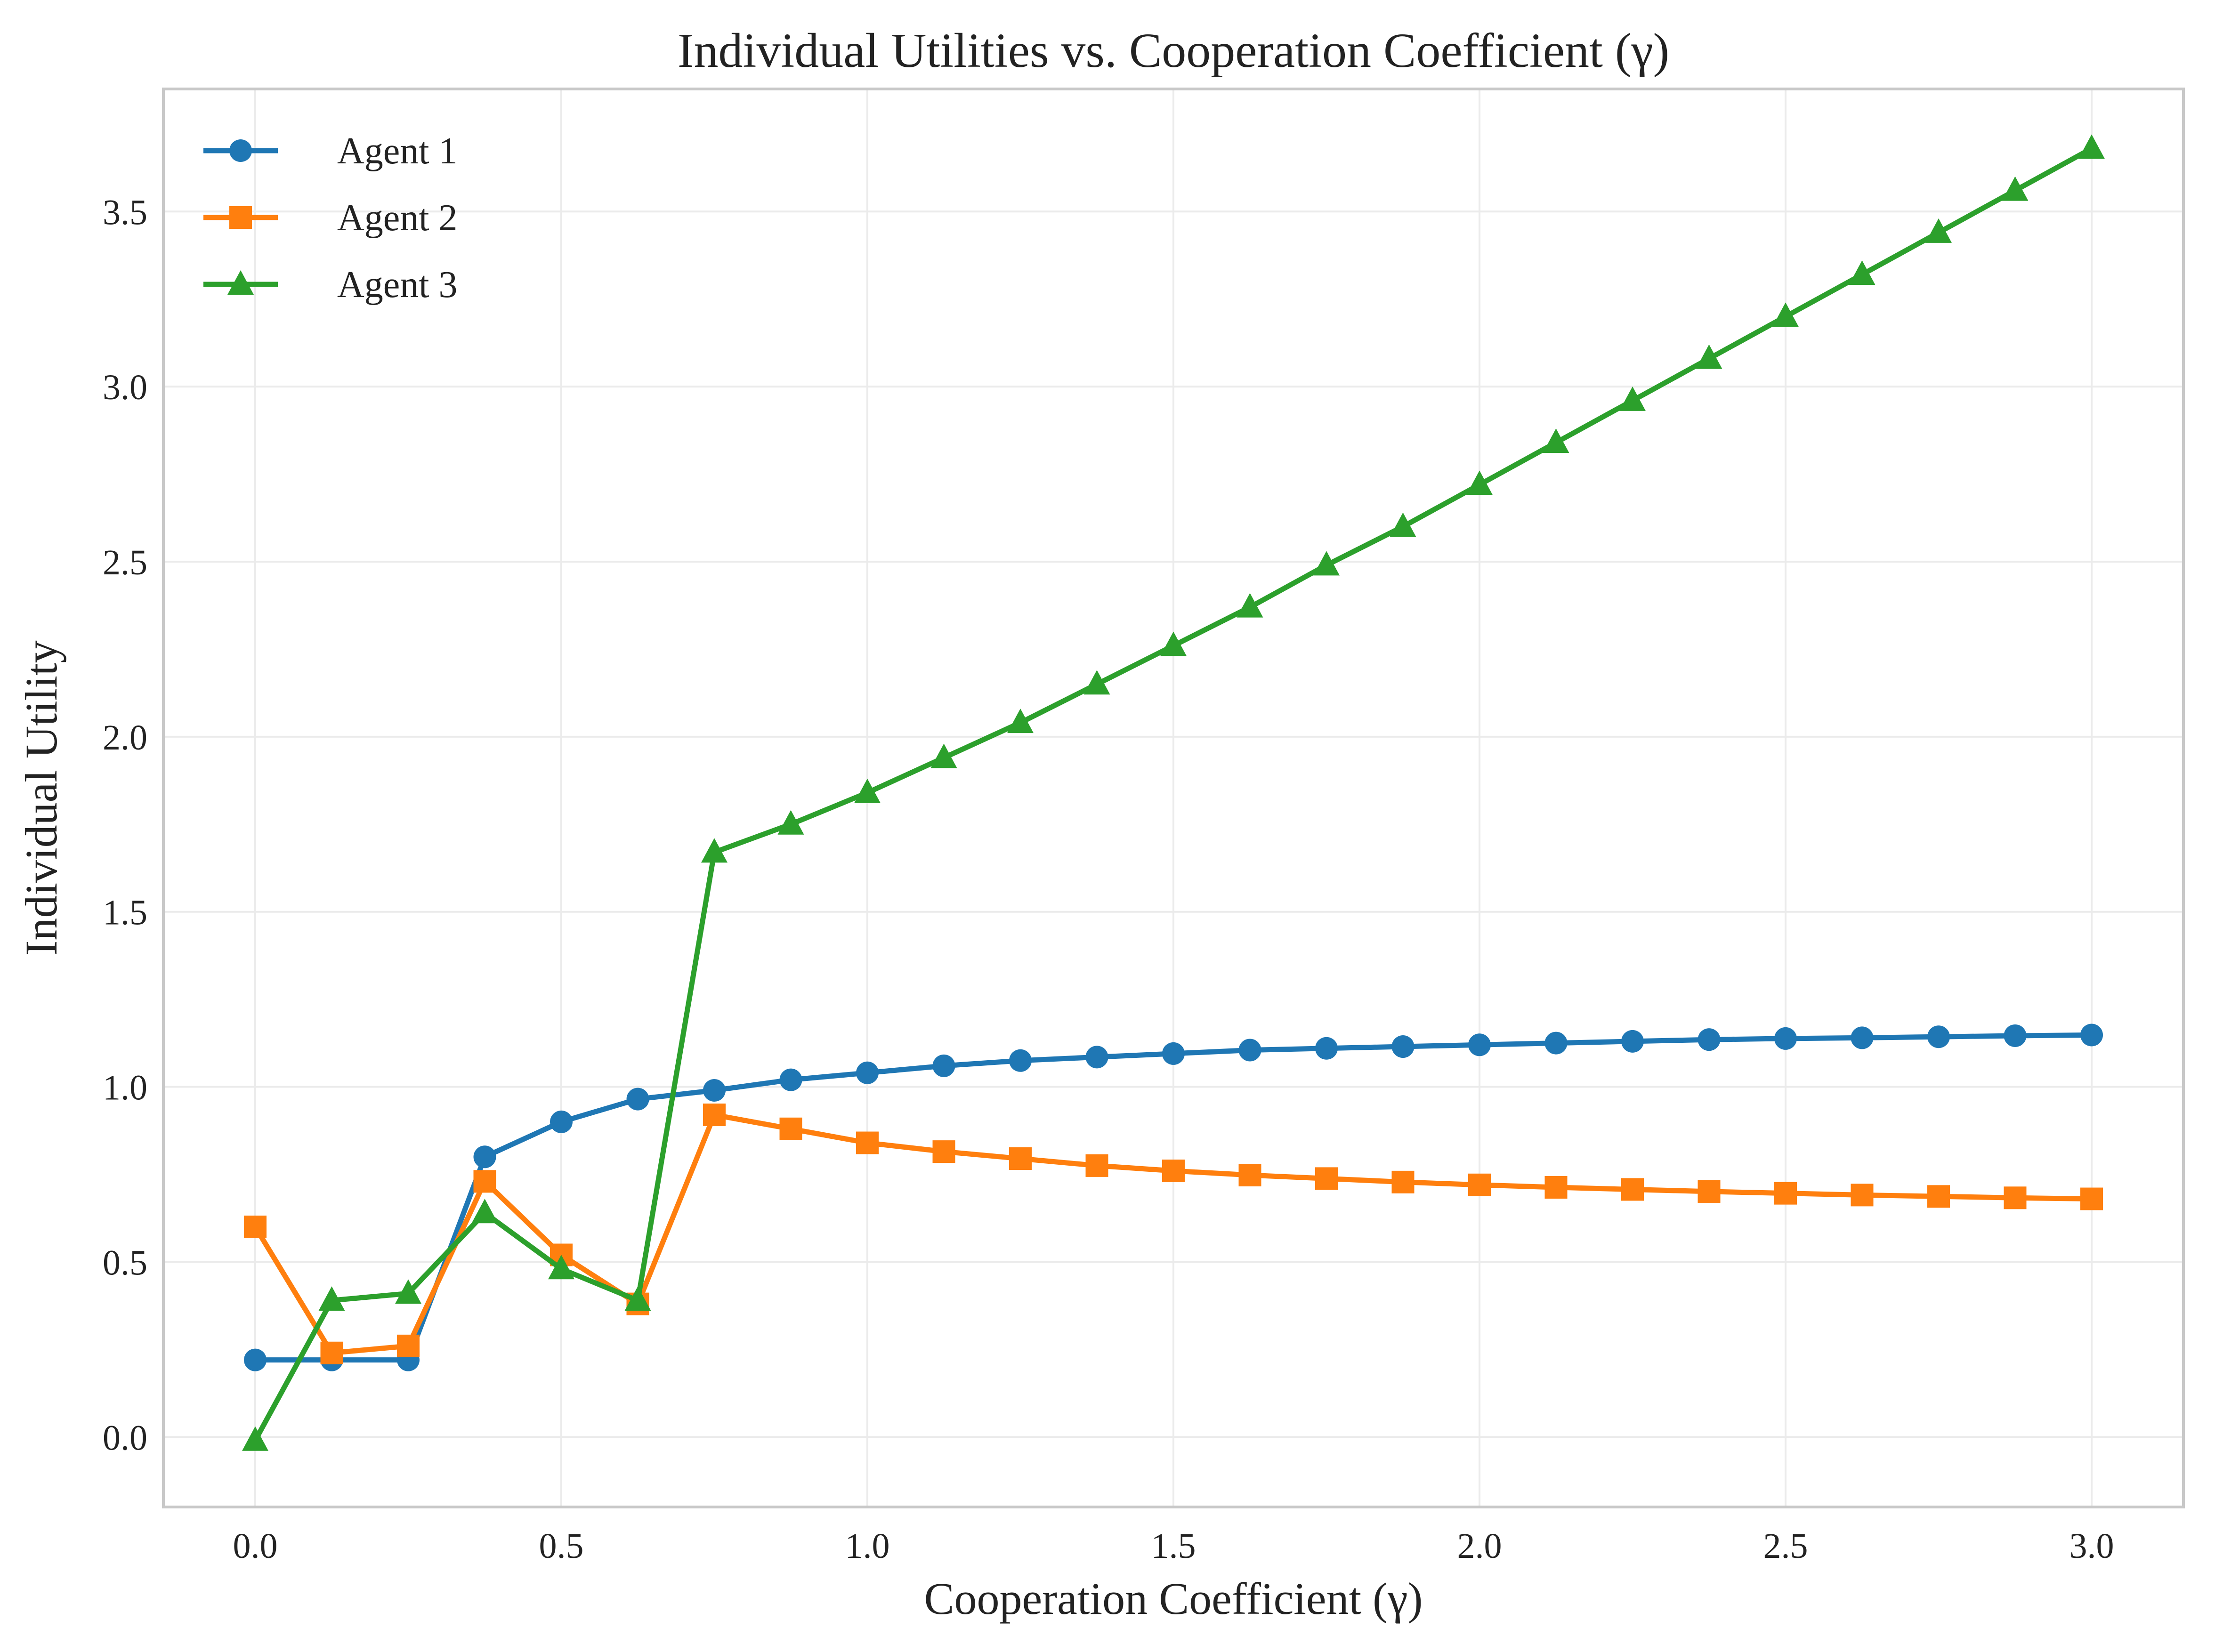 The image size is (2215, 1652). What do you see at coordinates (397, 285) in the screenshot?
I see `legend-label: Agent 3` at bounding box center [397, 285].